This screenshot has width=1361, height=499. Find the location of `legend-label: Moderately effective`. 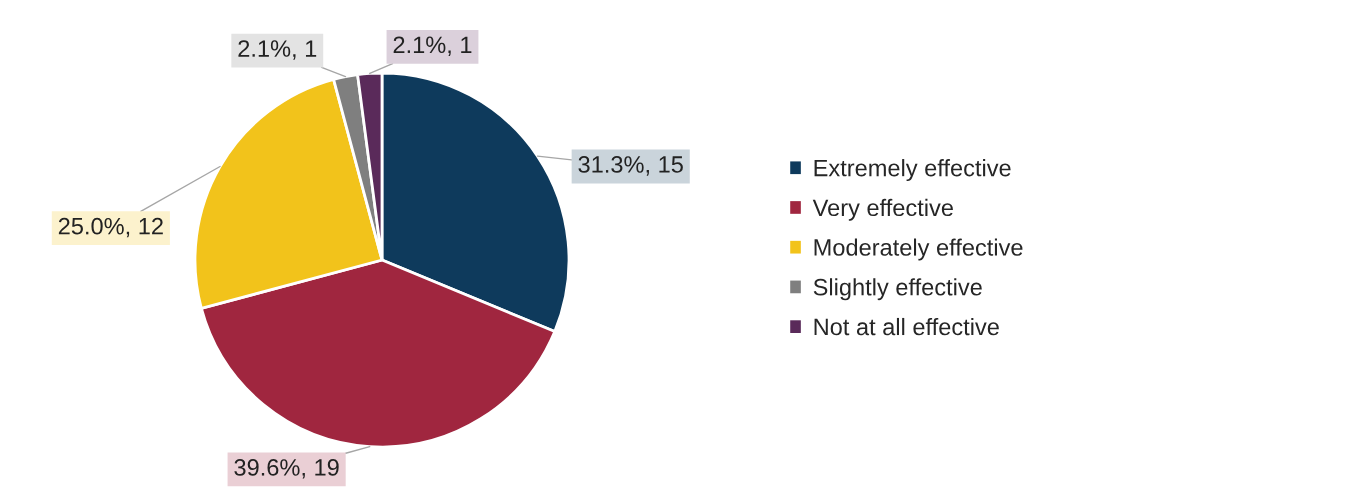

legend-label: Moderately effective is located at coordinates (918, 249).